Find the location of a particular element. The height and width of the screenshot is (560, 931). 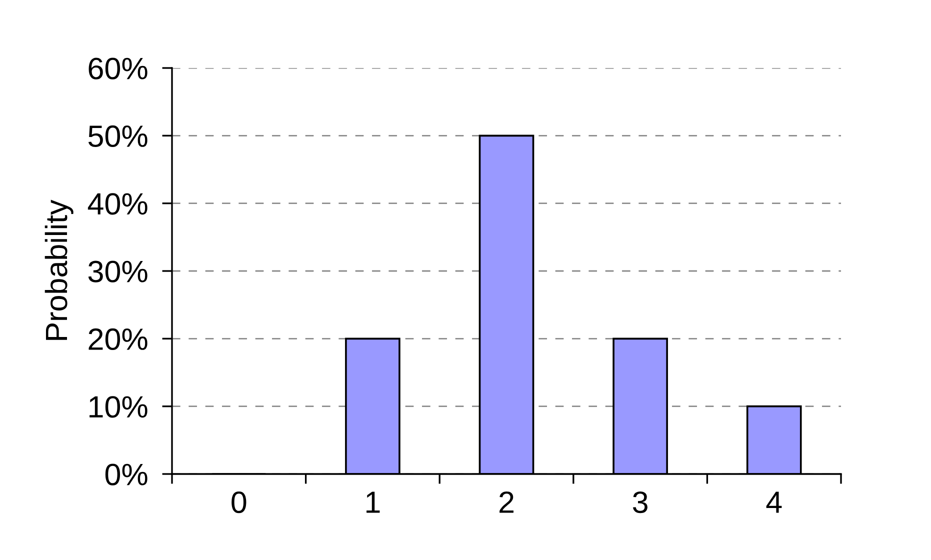

x-tick-label: 1 is located at coordinates (373, 502).